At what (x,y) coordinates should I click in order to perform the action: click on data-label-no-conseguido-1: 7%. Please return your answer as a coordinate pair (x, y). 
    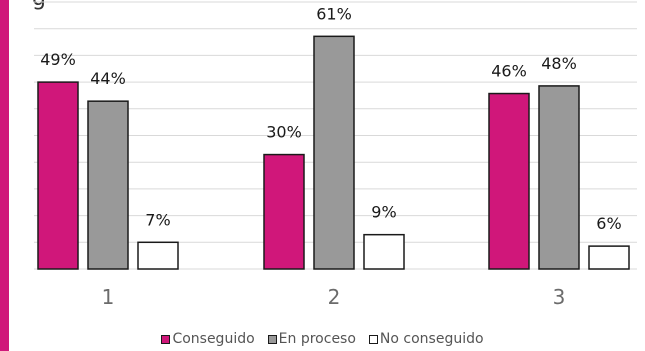
    Looking at the image, I should click on (157, 219).